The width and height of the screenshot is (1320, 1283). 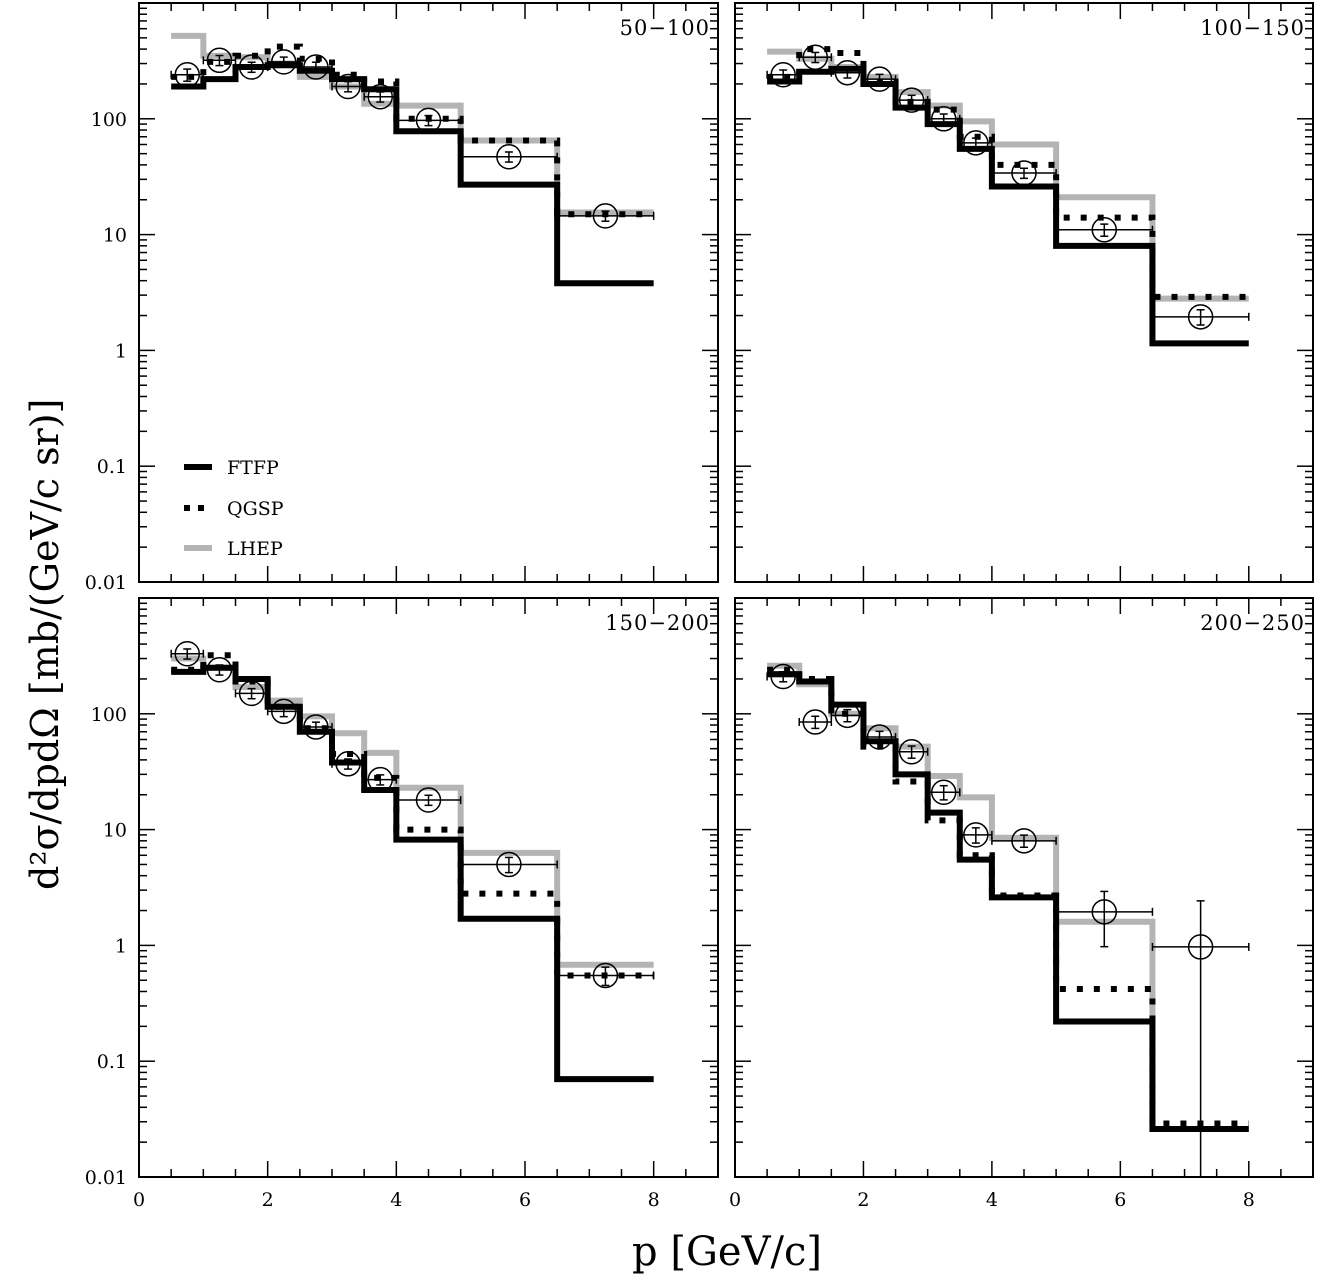 I want to click on legend-label: LHEP, so click(x=255, y=549).